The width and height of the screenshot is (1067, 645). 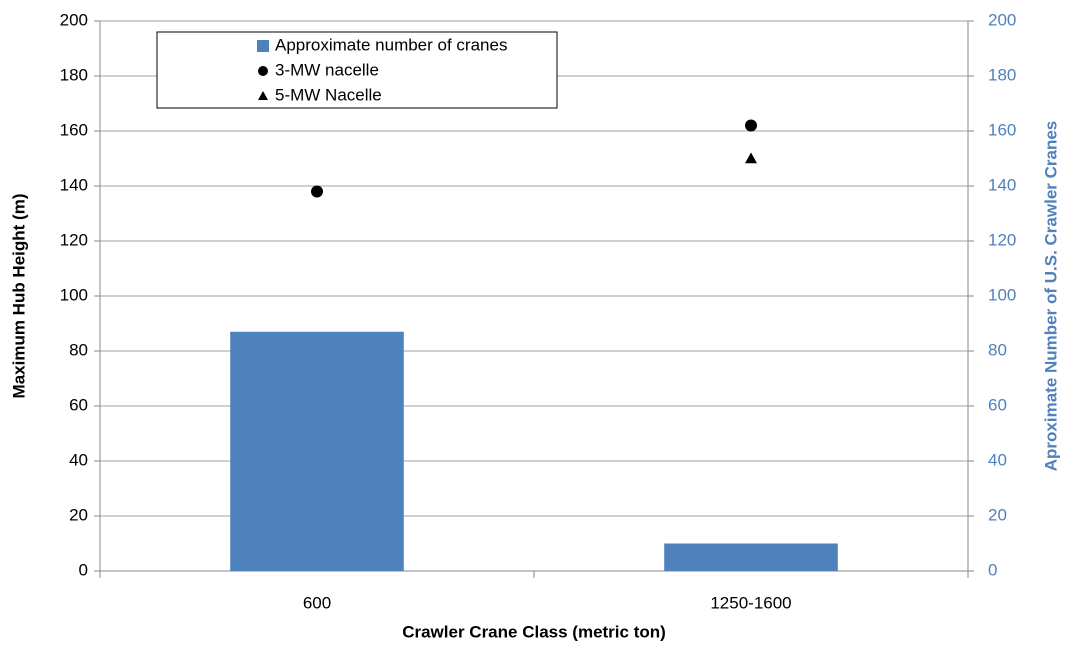 What do you see at coordinates (997, 459) in the screenshot?
I see `y2-tick-label: 40` at bounding box center [997, 459].